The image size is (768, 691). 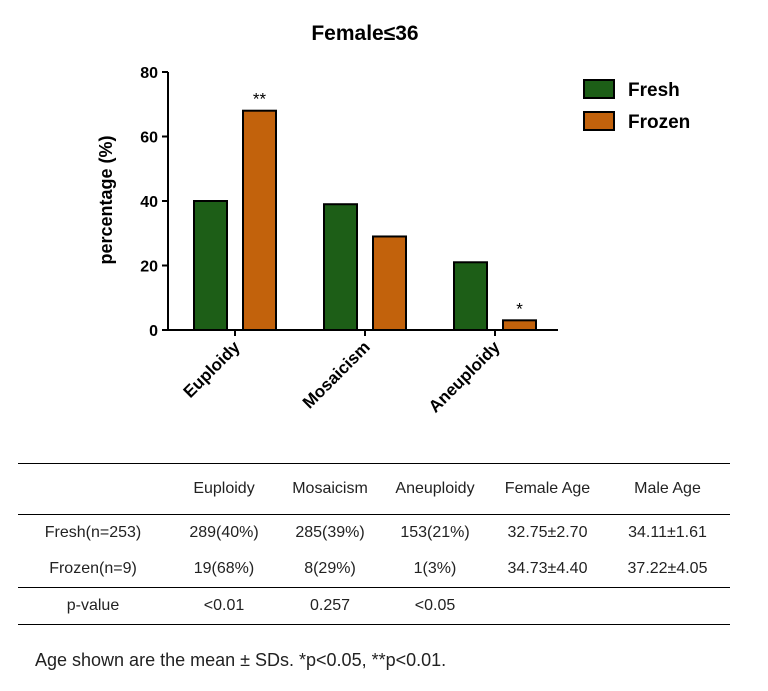 I want to click on header-cell: Aneuploidy, so click(x=435, y=488).